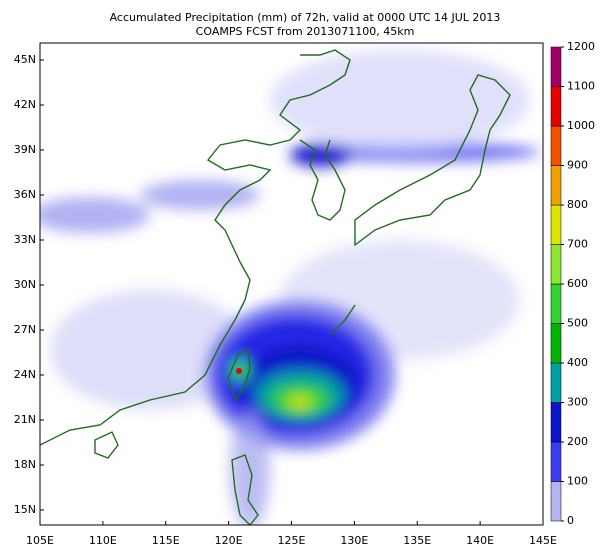 The width and height of the screenshot is (610, 556). Describe the element at coordinates (166, 540) in the screenshot. I see `lon-label: 115E` at that location.